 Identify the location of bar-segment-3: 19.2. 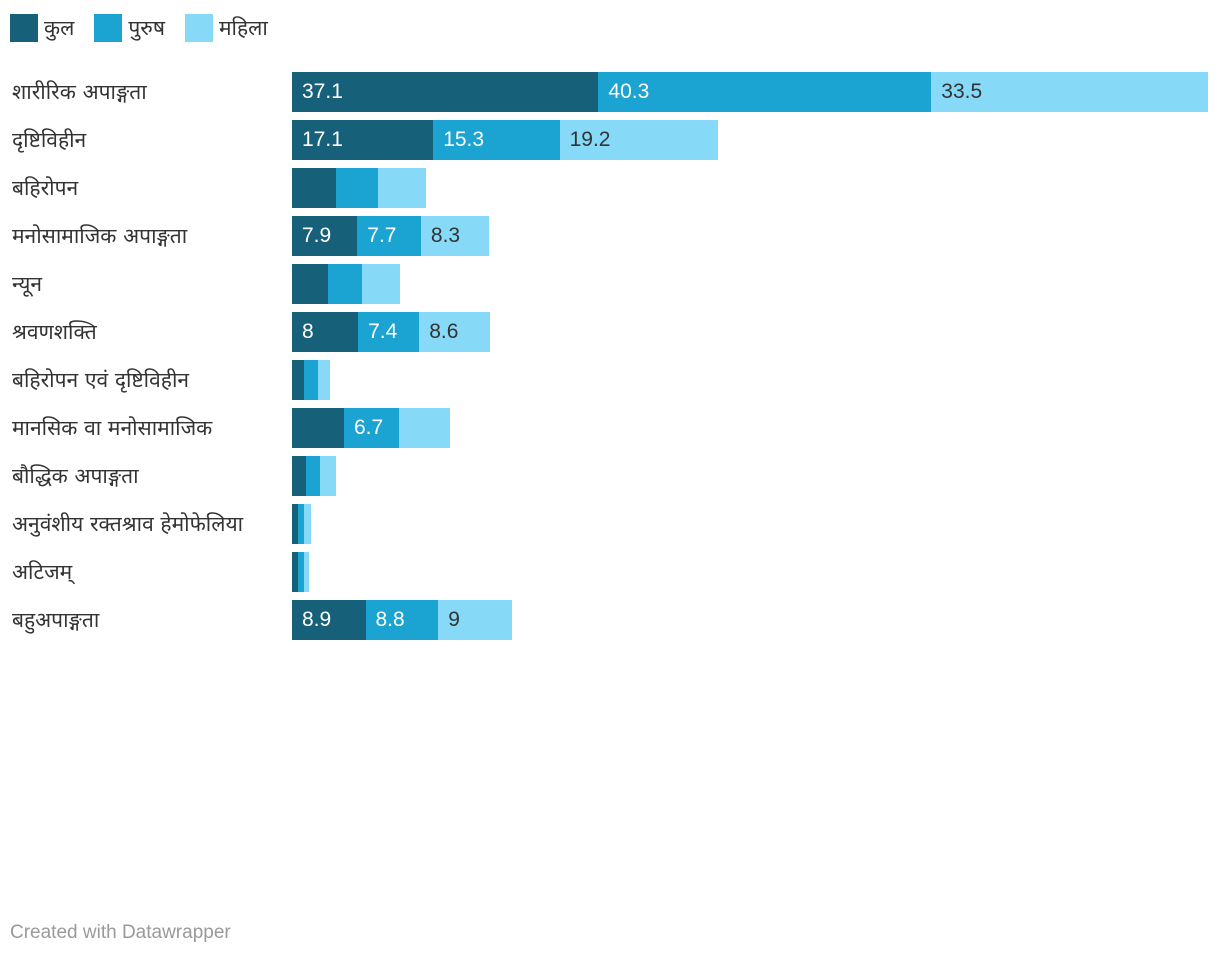
(639, 140).